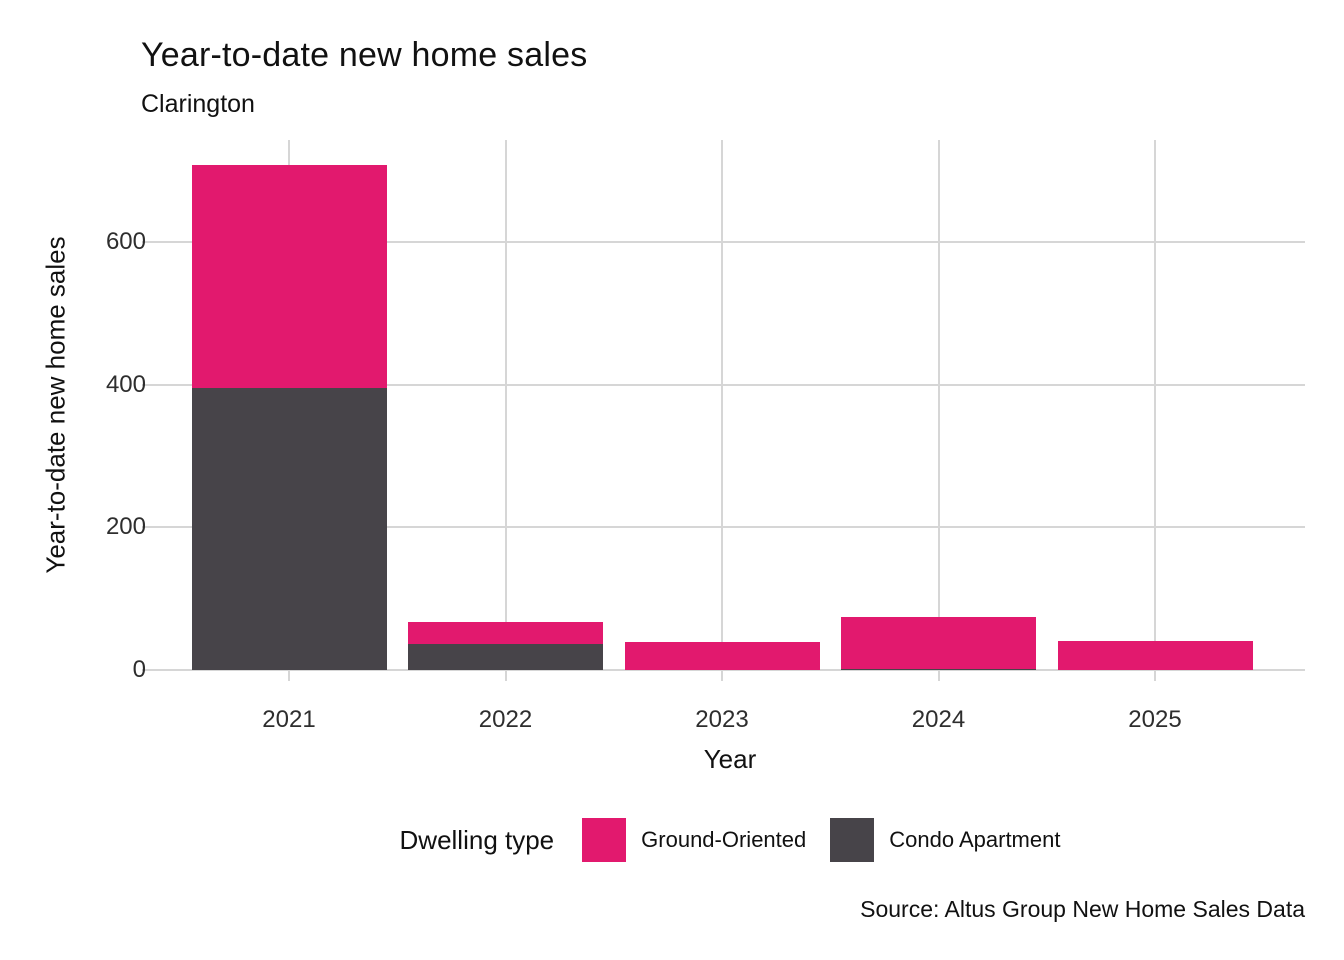  Describe the element at coordinates (938, 669) in the screenshot. I see `bar-segment-2024-condo-apartment` at that location.